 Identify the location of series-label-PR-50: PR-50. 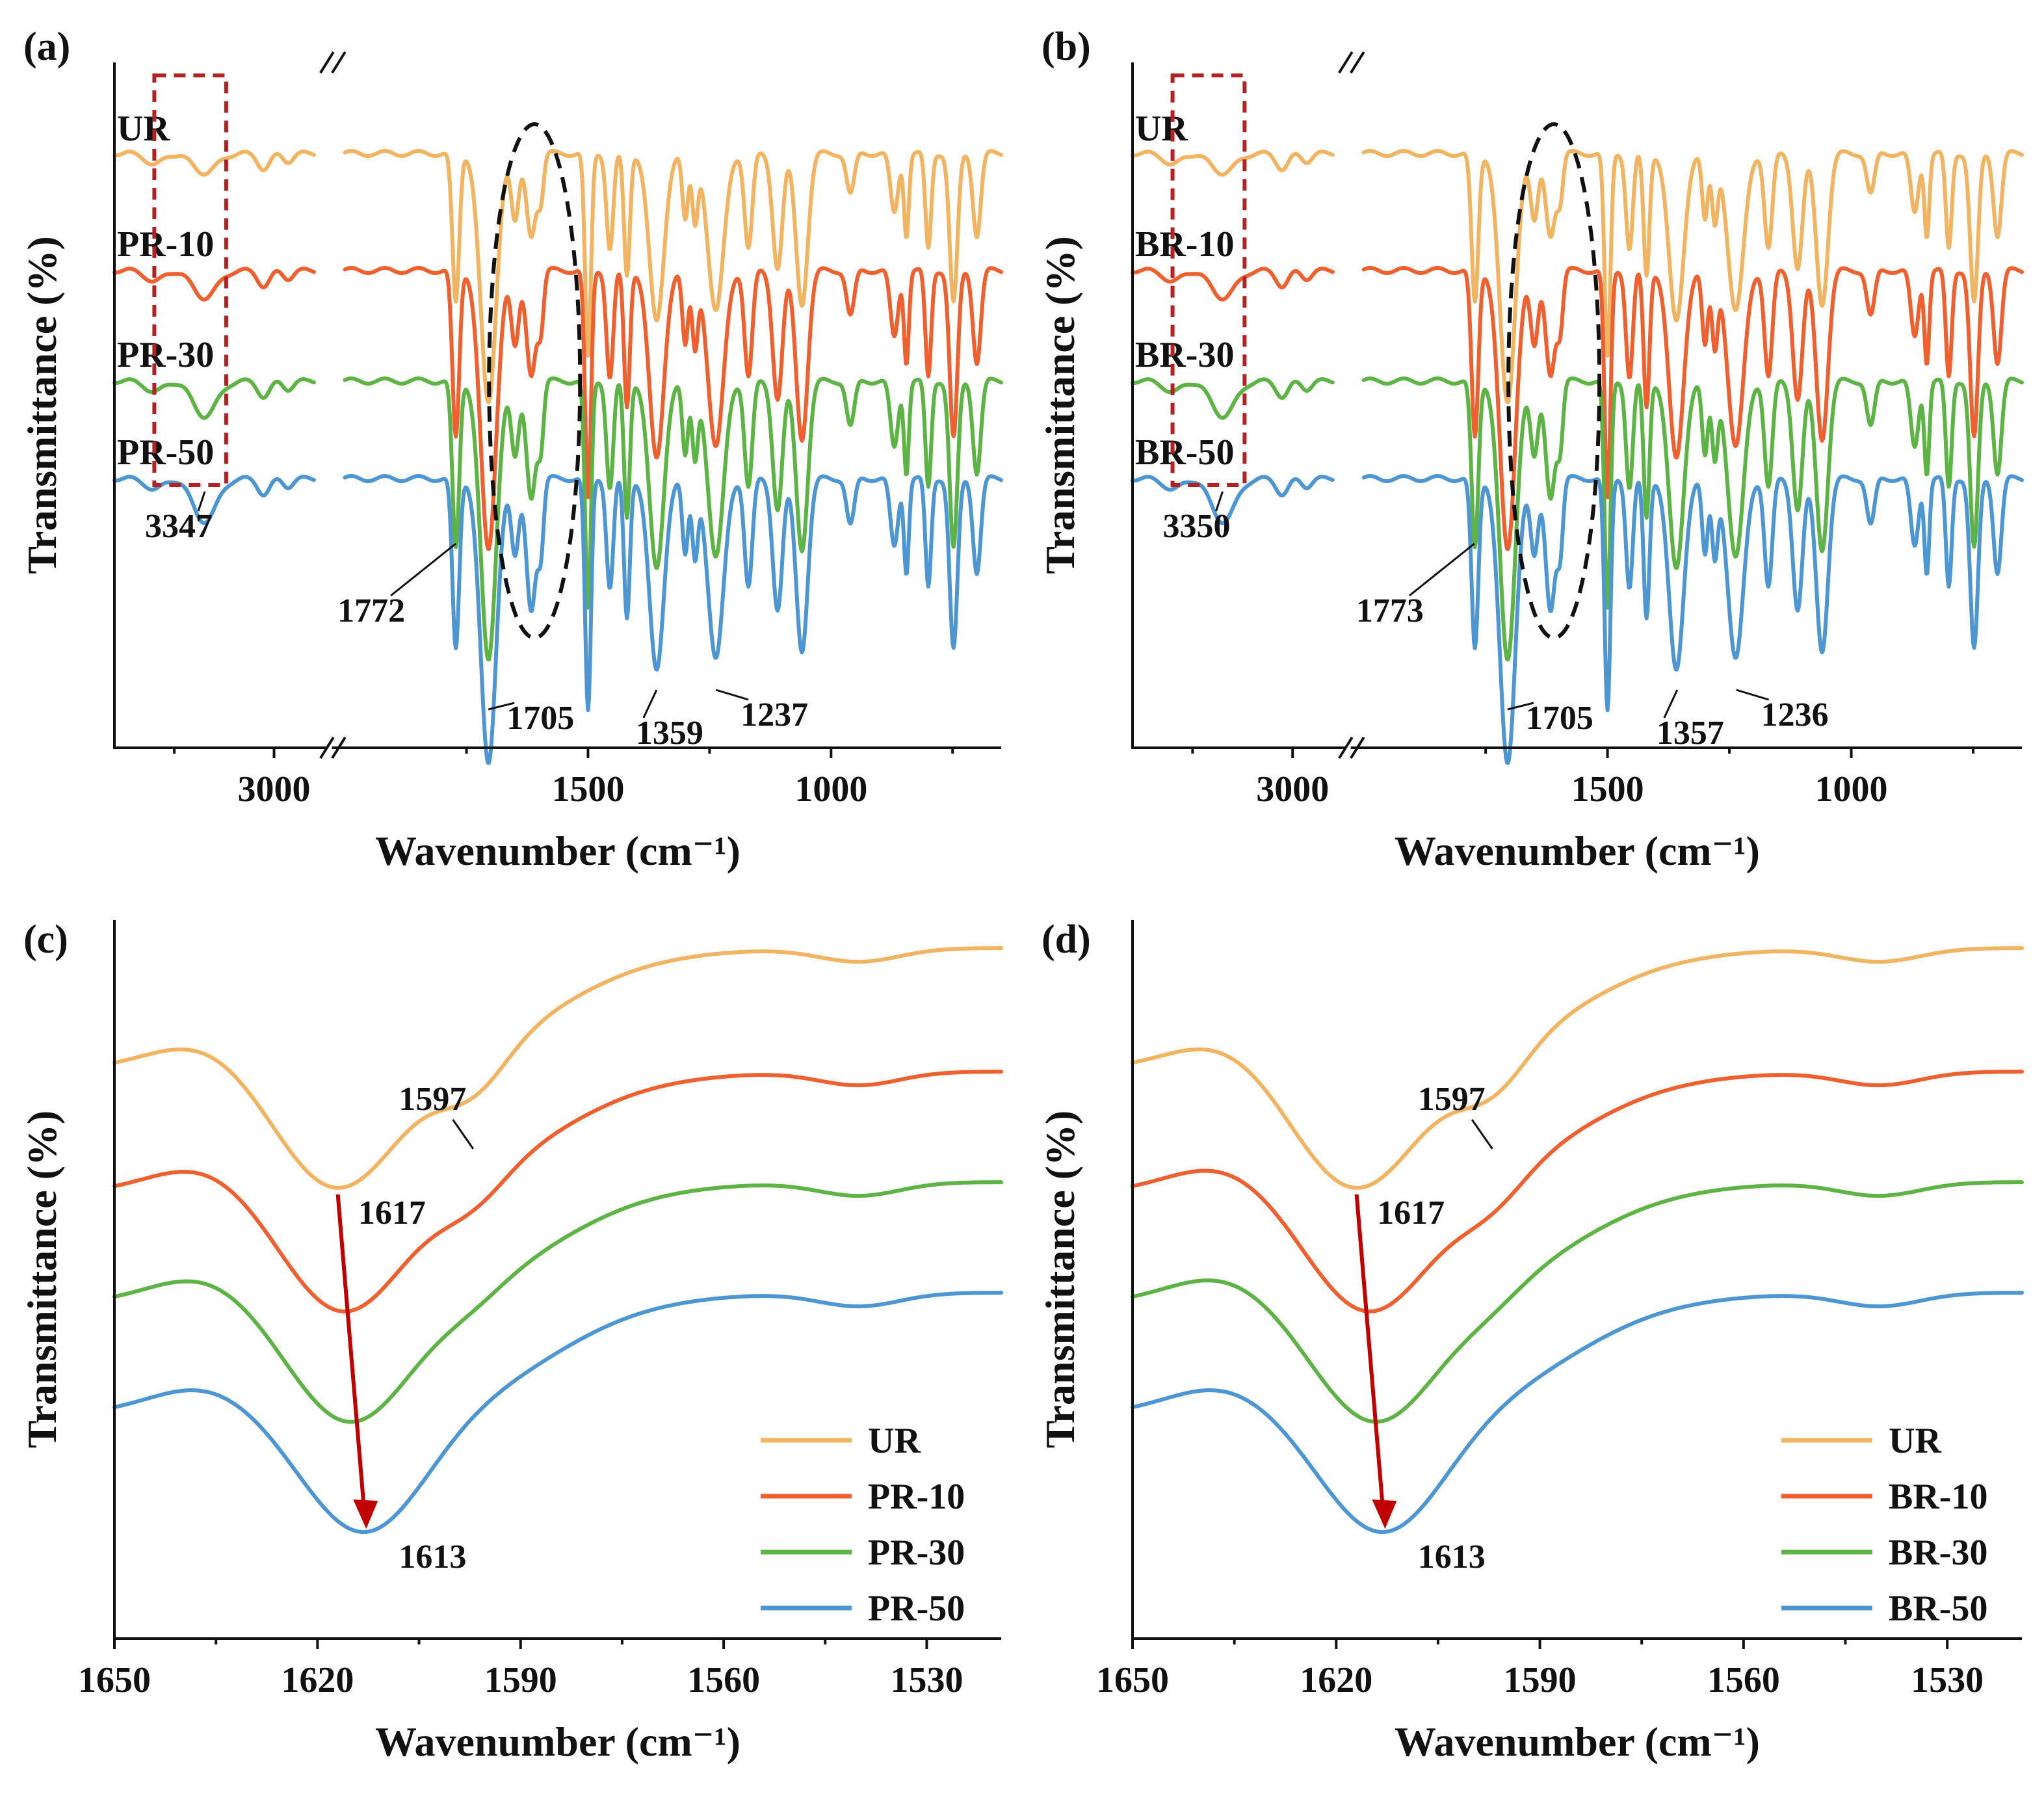
(165, 453).